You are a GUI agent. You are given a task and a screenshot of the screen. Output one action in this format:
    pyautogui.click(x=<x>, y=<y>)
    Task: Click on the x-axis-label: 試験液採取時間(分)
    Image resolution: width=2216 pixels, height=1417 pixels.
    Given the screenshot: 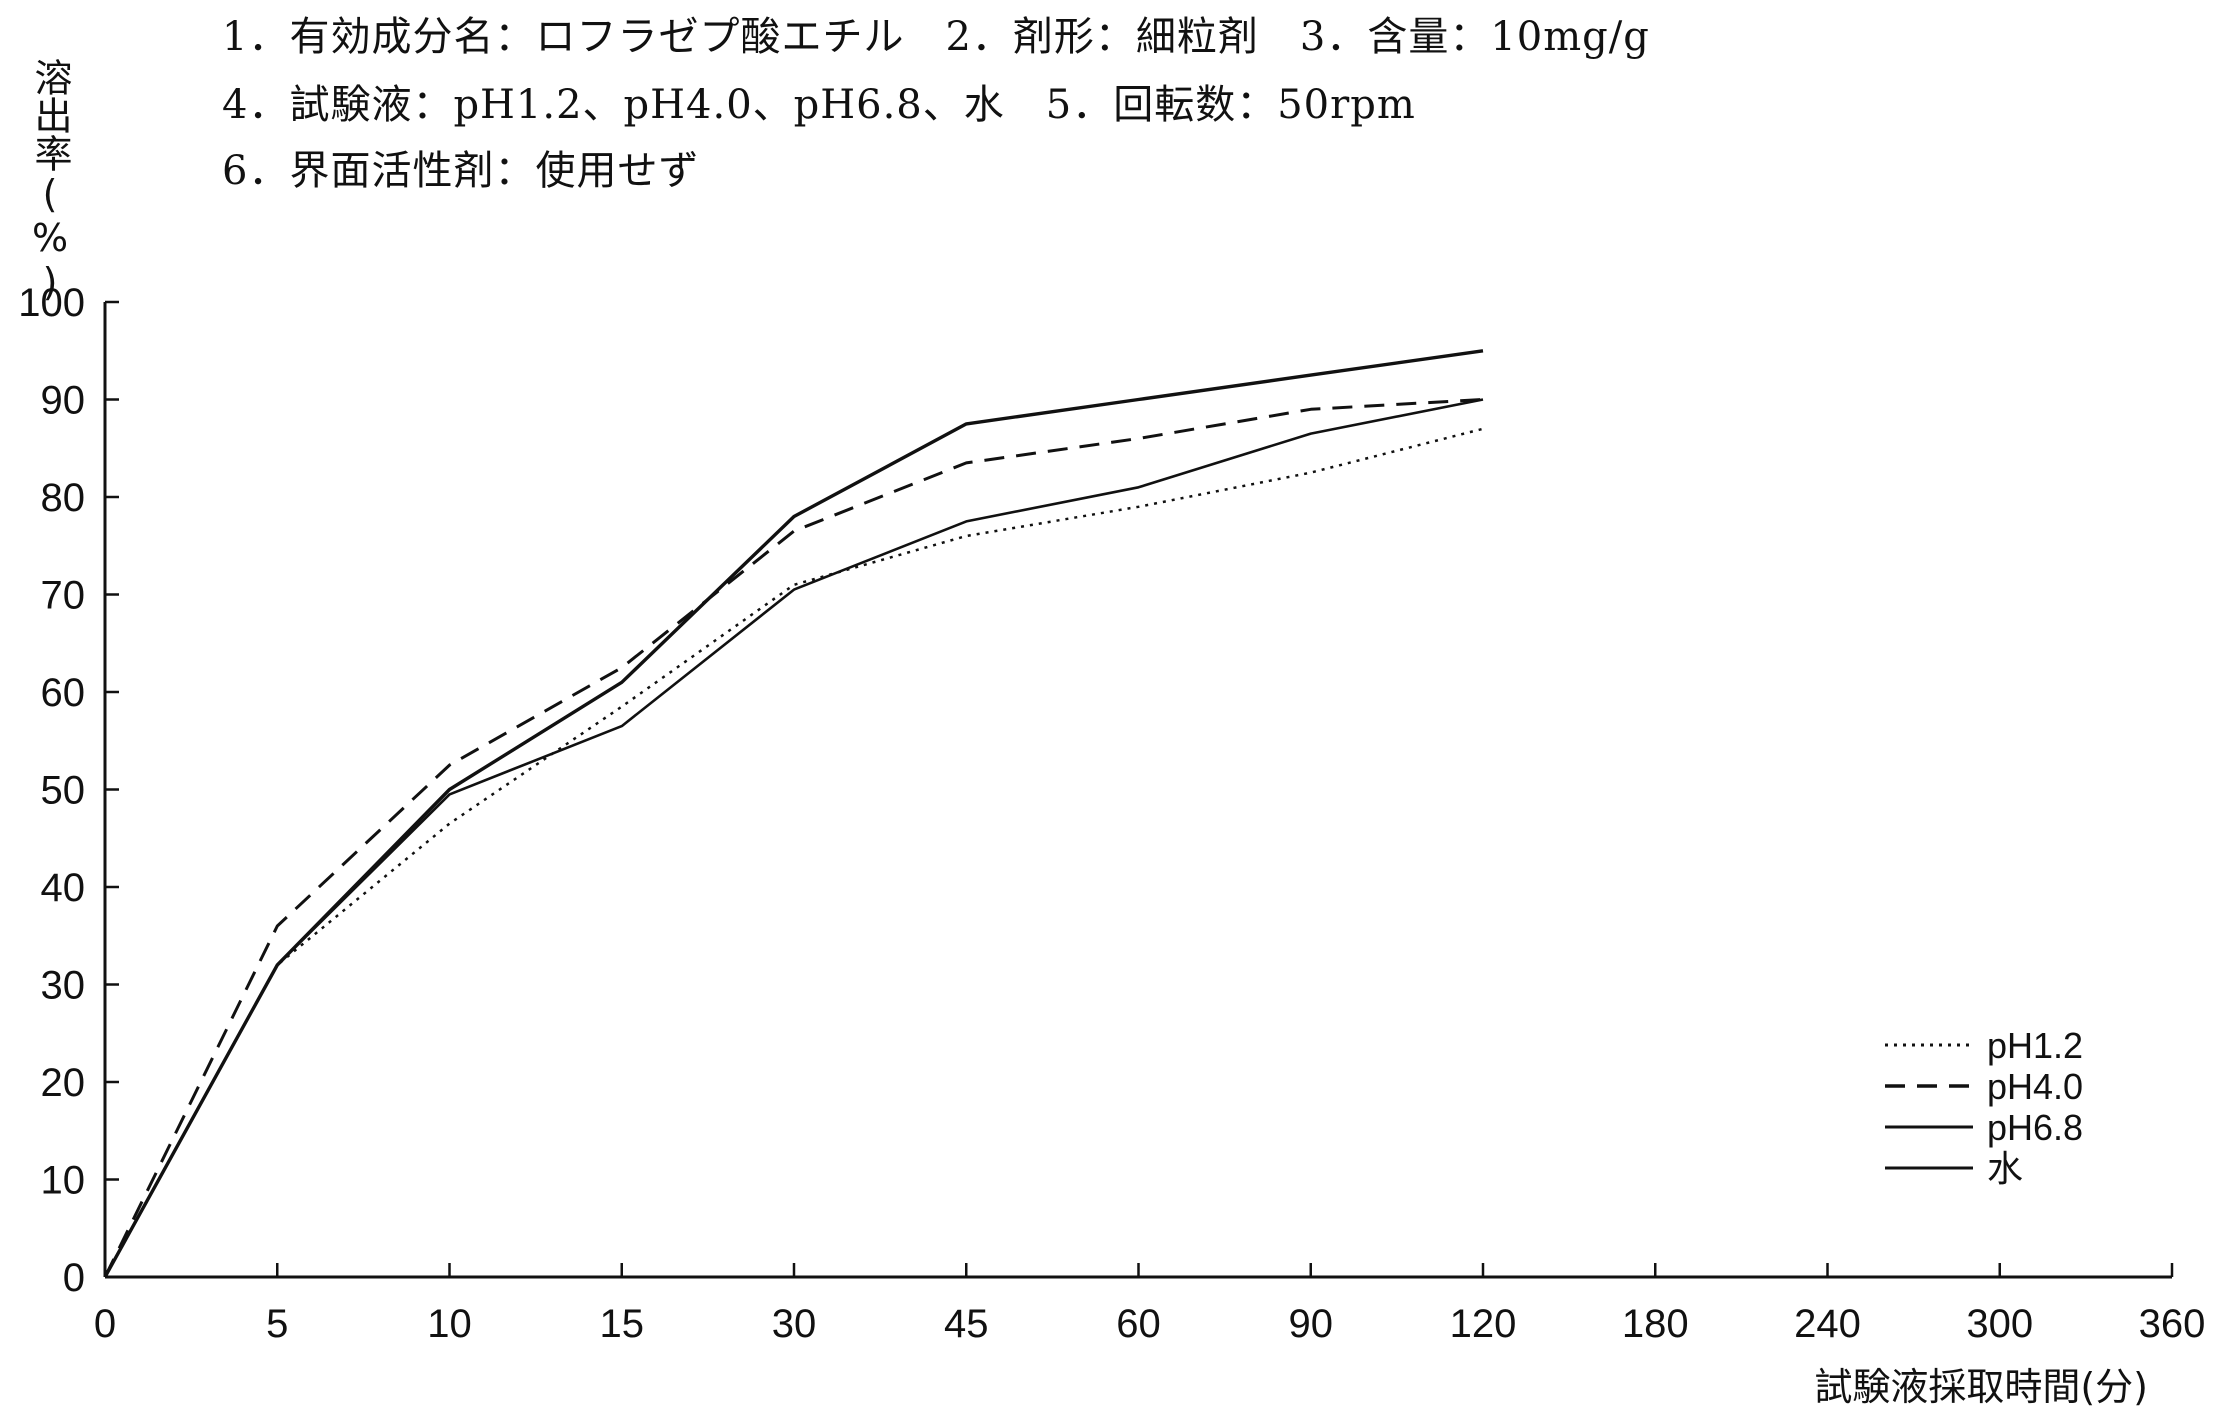 What is the action you would take?
    pyautogui.click(x=1981, y=1387)
    